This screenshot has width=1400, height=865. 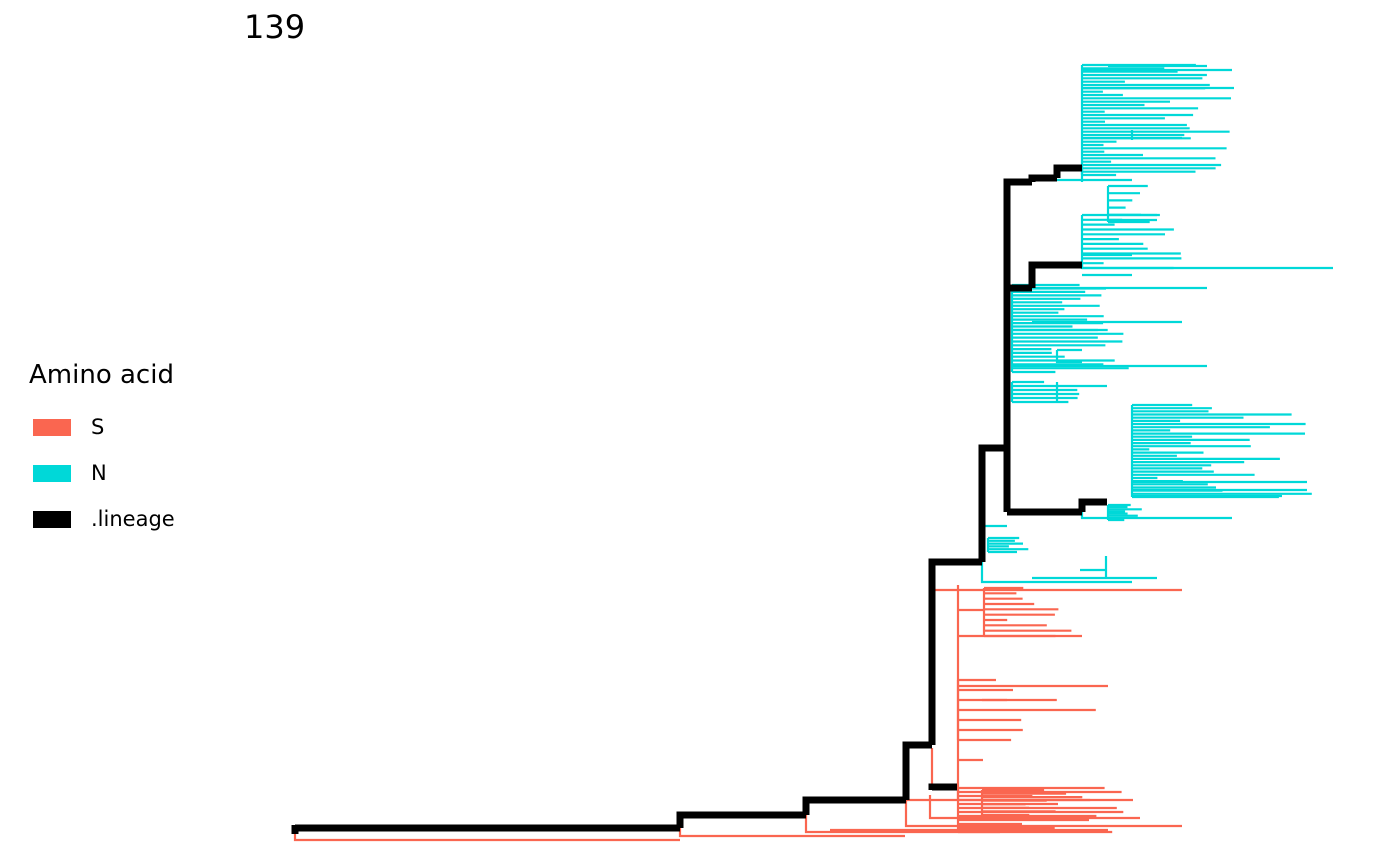 What do you see at coordinates (99, 473) in the screenshot?
I see `legend-label-n: N` at bounding box center [99, 473].